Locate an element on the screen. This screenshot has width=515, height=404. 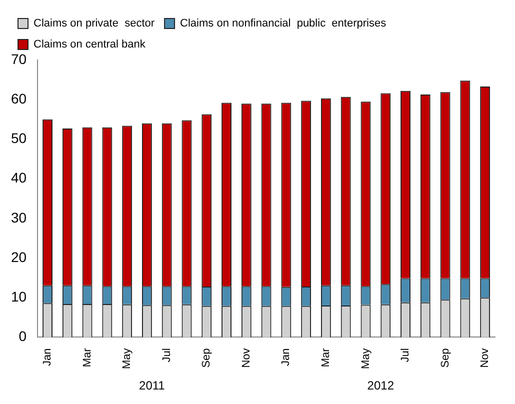
y-tick-label: 50 is located at coordinates (18, 138).